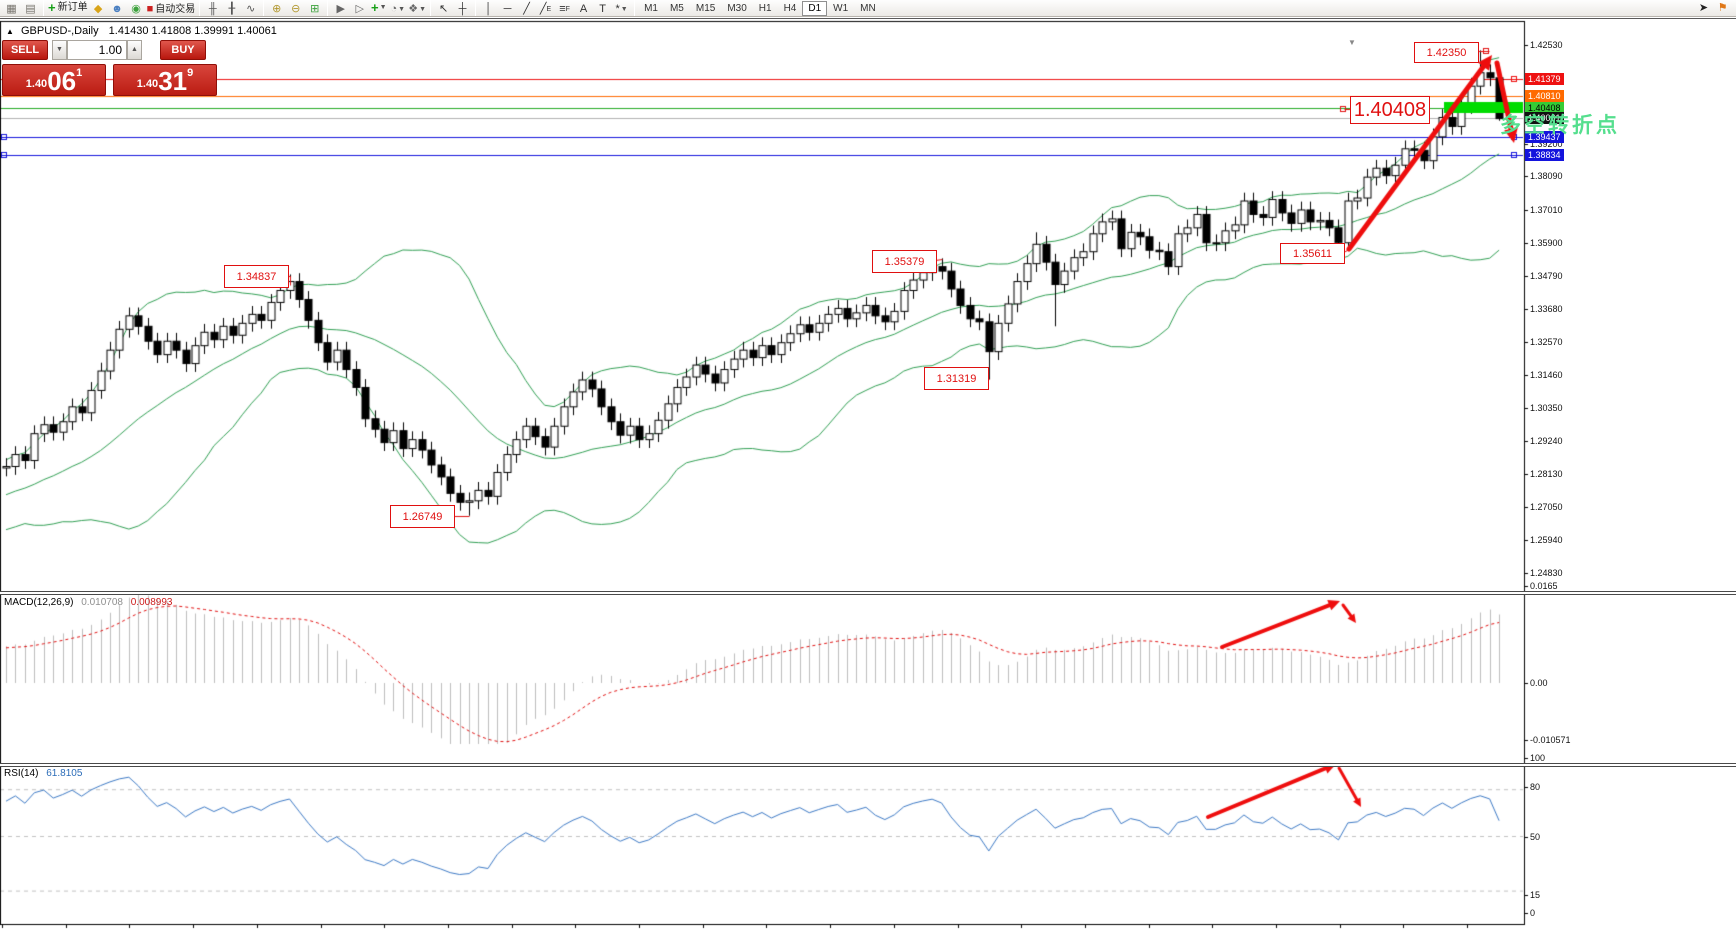 This screenshot has height=942, width=1736. I want to click on price-axis-tick: 1.33680, so click(1546, 309).